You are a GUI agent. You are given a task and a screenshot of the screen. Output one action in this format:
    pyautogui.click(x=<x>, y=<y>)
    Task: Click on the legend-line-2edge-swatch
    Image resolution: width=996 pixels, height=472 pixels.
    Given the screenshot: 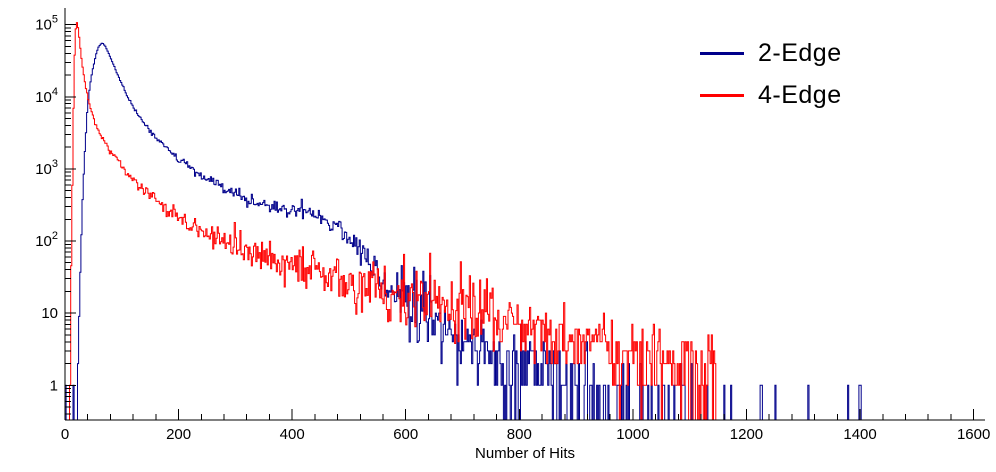 What is the action you would take?
    pyautogui.click(x=722, y=53)
    